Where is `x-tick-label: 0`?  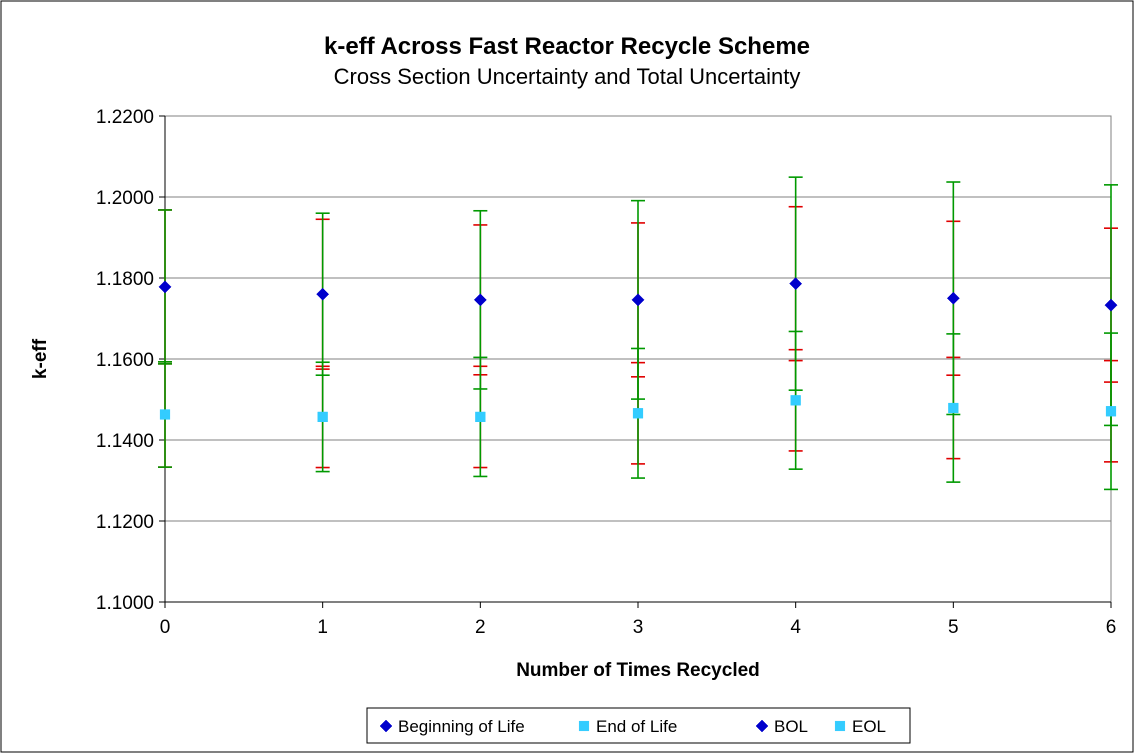
x-tick-label: 0 is located at coordinates (165, 627).